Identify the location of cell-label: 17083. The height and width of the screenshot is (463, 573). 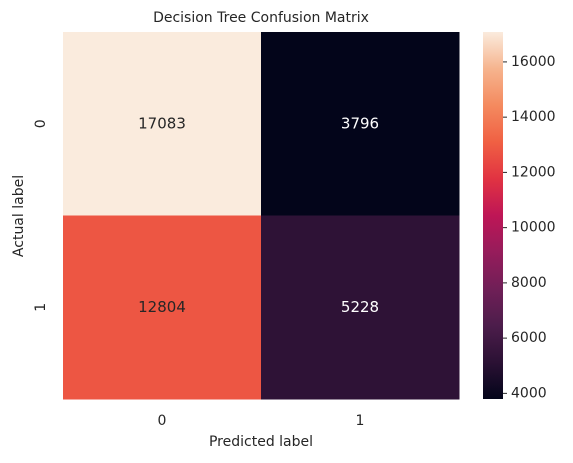
(162, 123).